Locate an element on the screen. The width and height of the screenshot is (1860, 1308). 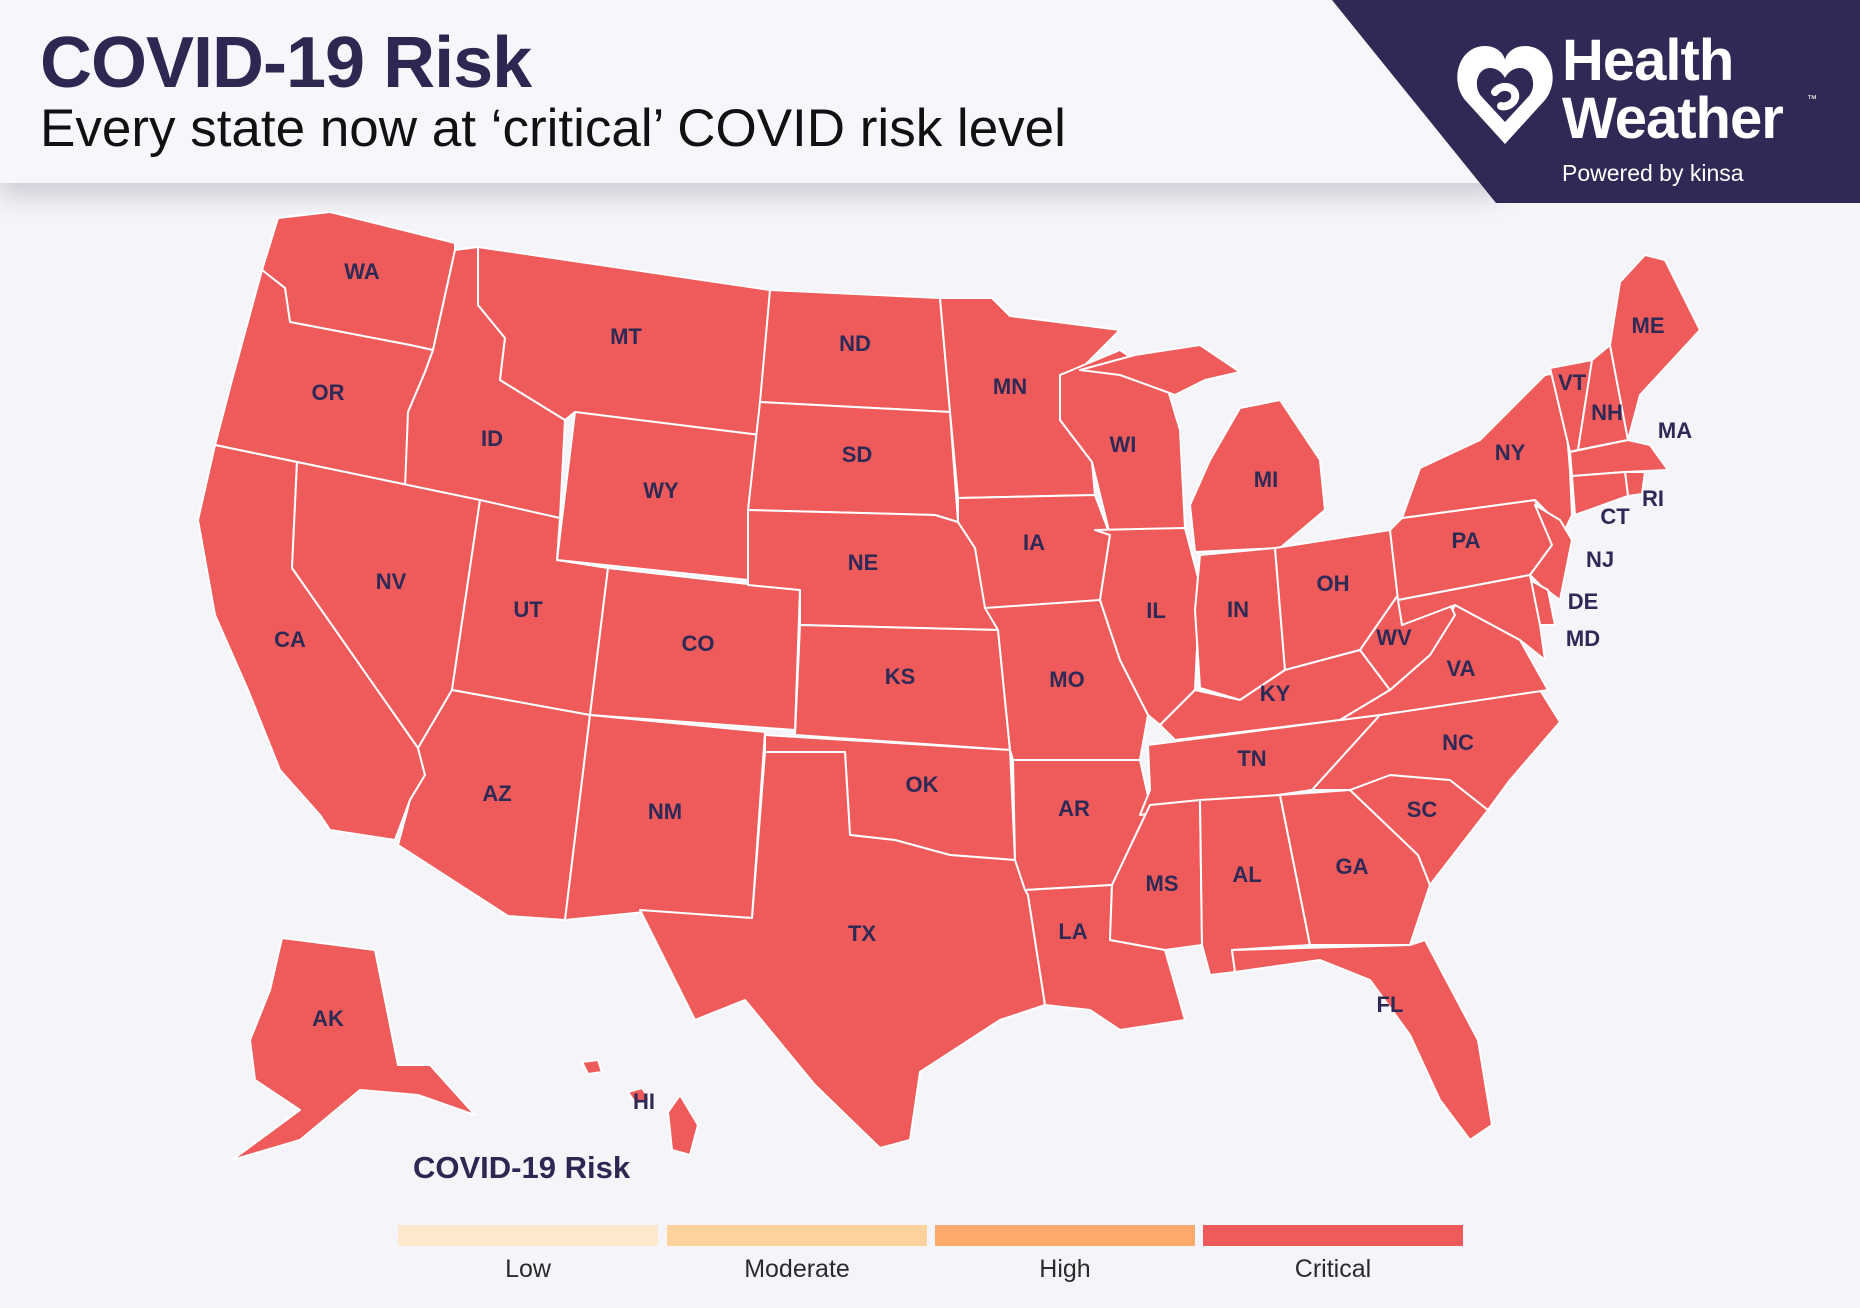
page-title: COVID-19 Risk is located at coordinates (286, 63).